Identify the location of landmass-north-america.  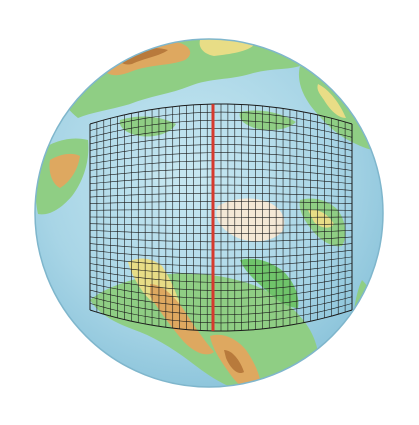
(204, 330).